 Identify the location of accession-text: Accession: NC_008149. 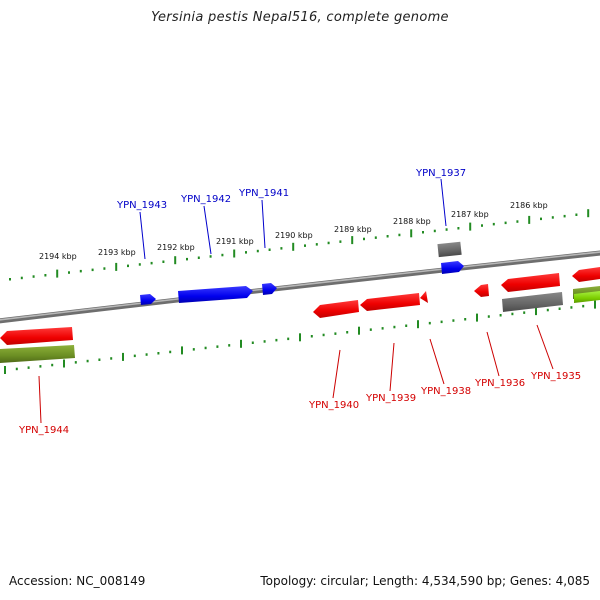
(77, 581).